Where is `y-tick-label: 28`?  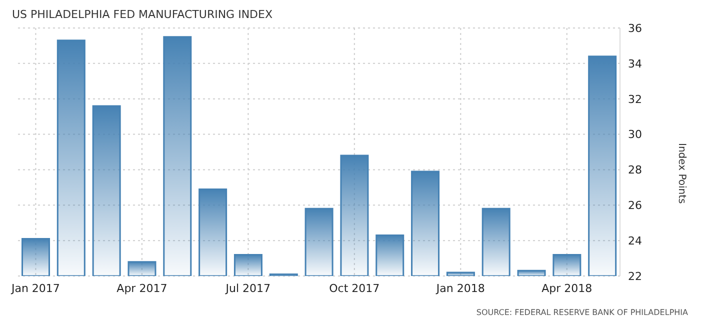
y-tick-label: 28 is located at coordinates (635, 170).